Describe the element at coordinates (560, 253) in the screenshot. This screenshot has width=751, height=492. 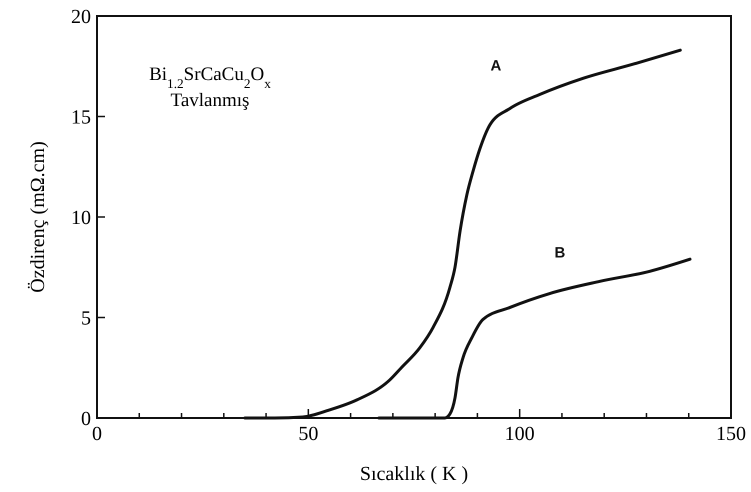
I see `series-label: B` at that location.